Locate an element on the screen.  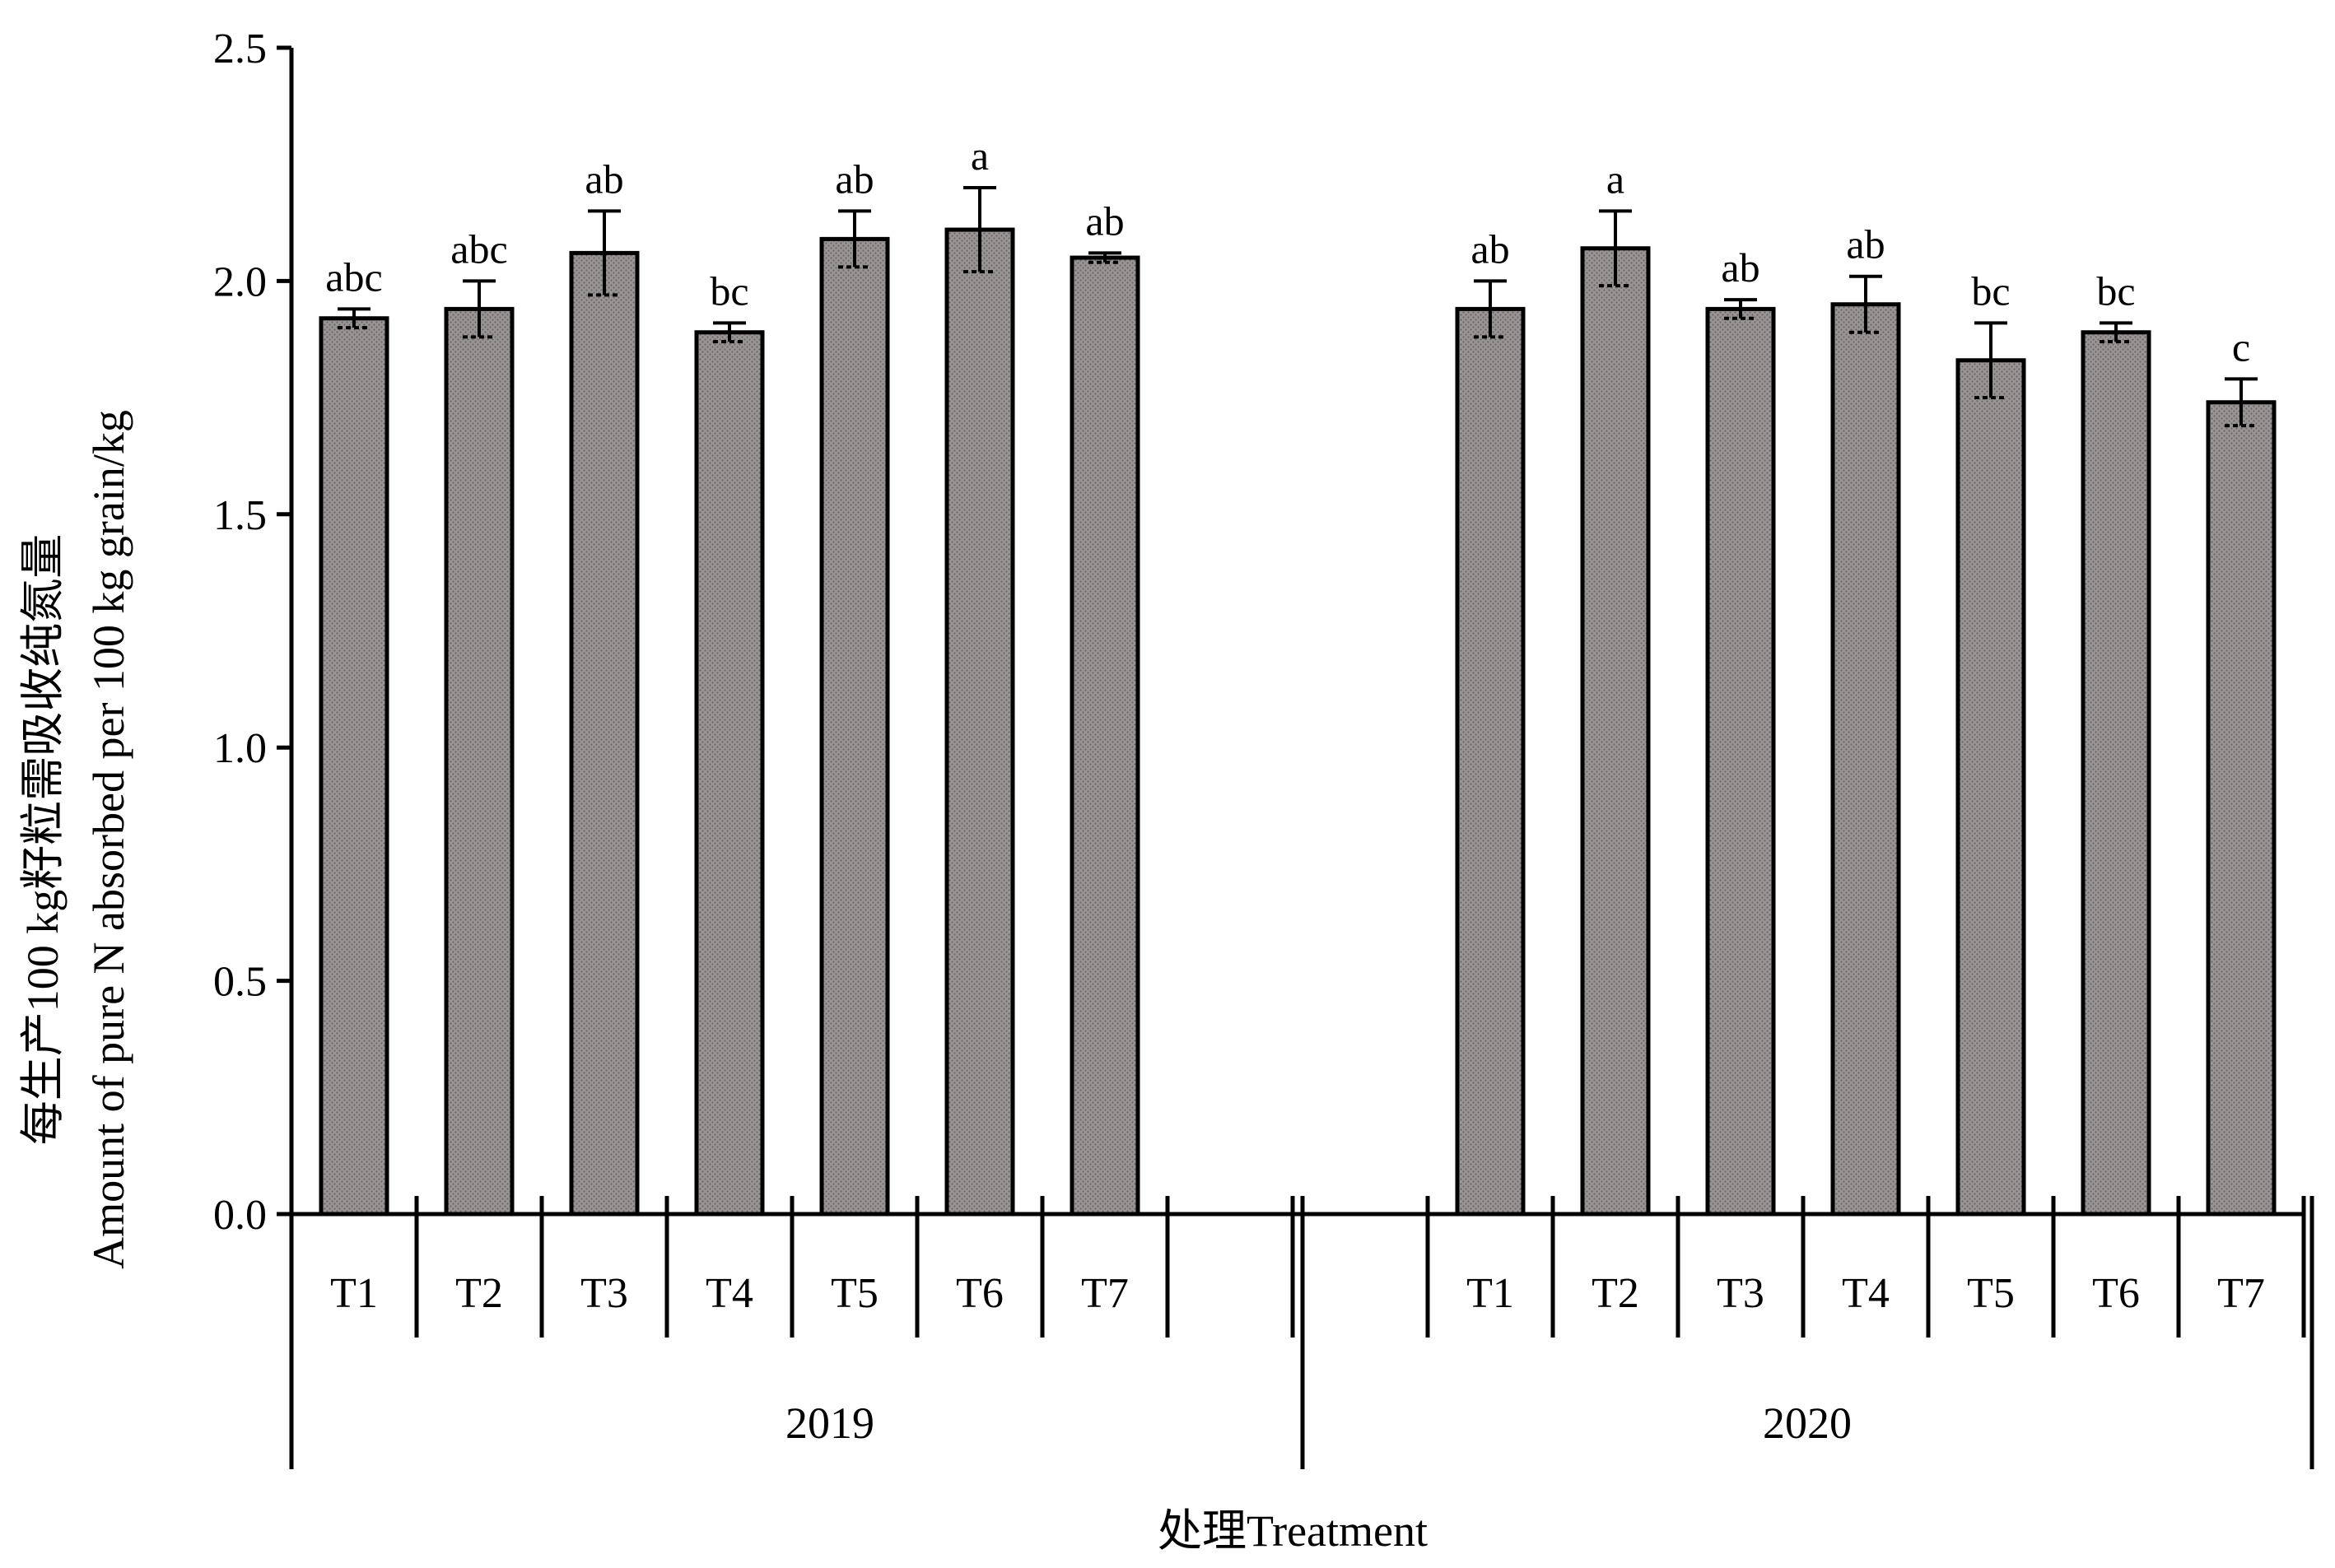
bar-2019-T2: abc T2 is located at coordinates (480, 771).